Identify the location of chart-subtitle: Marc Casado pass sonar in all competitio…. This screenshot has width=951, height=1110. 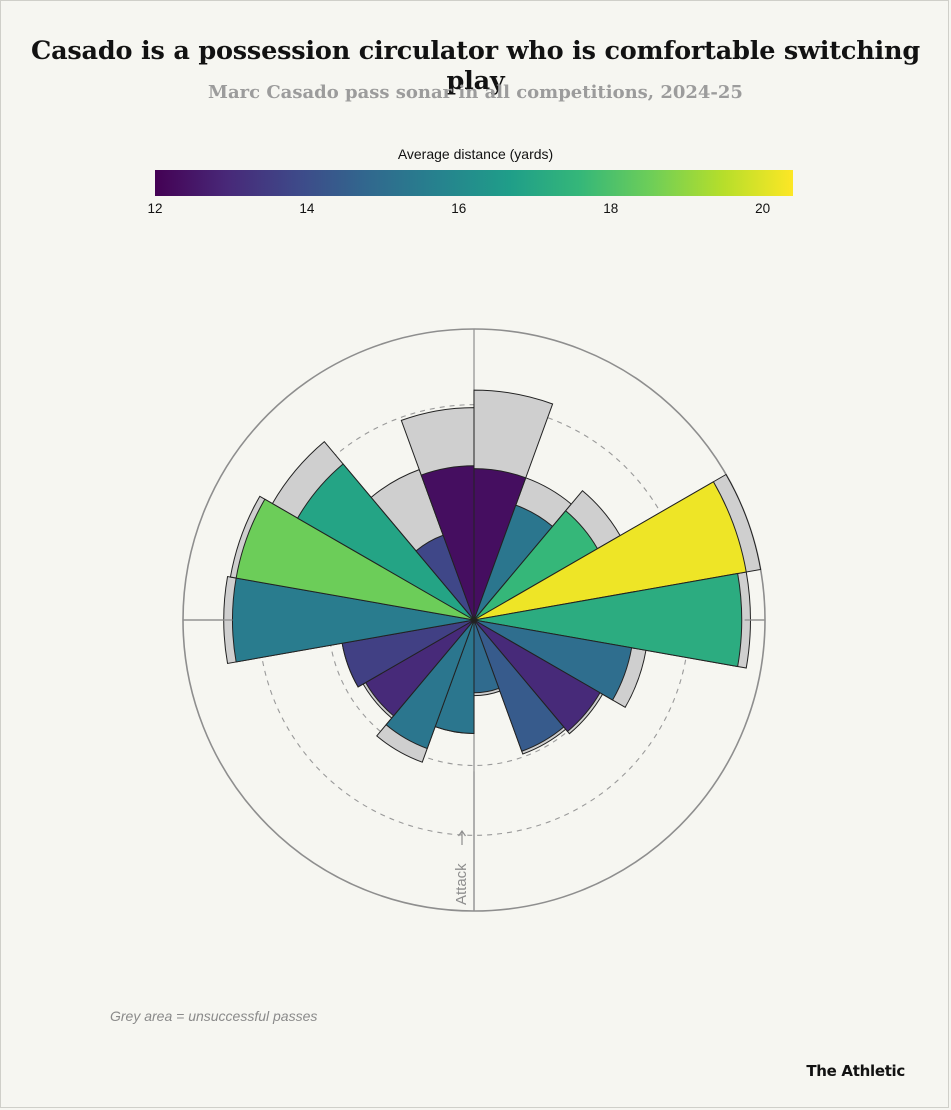
(475, 92).